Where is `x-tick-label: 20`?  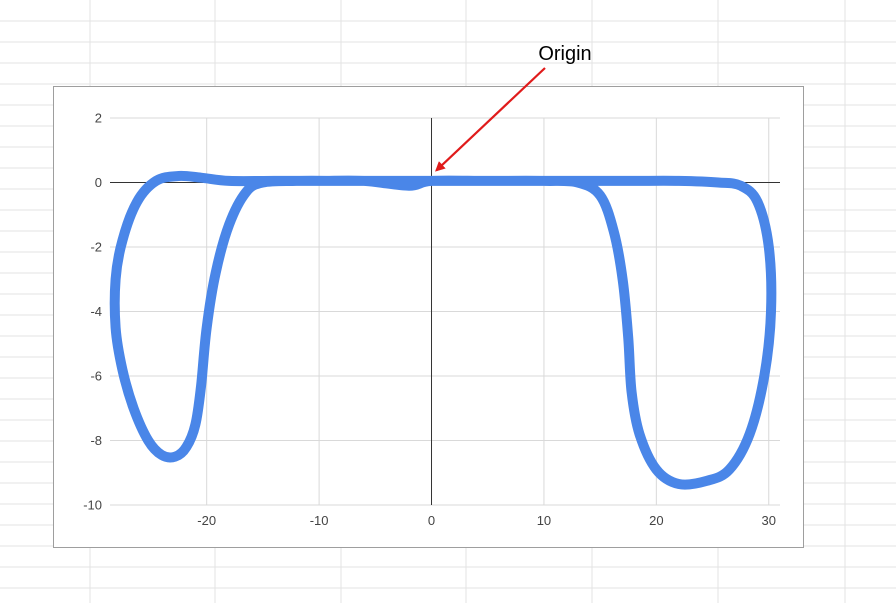
x-tick-label: 20 is located at coordinates (656, 520).